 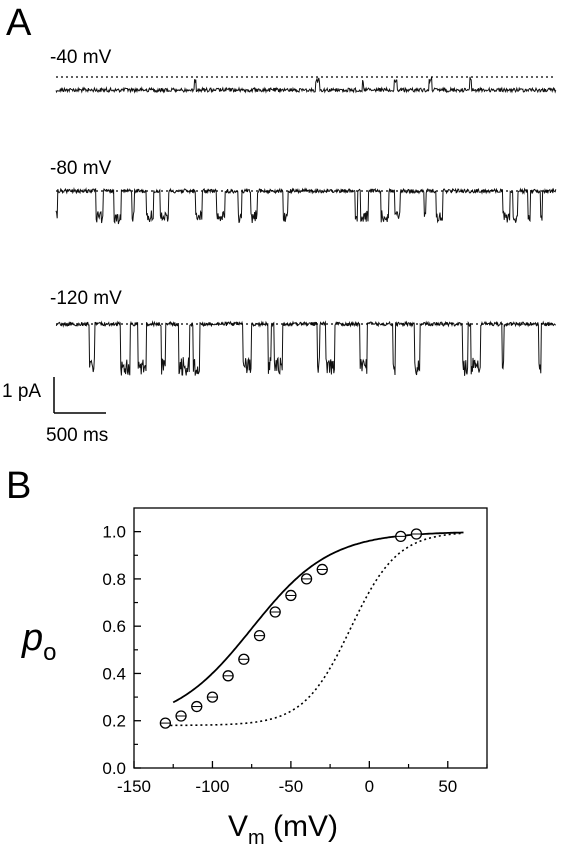 What do you see at coordinates (81, 57) in the screenshot?
I see `trace-label-40: -40 mV` at bounding box center [81, 57].